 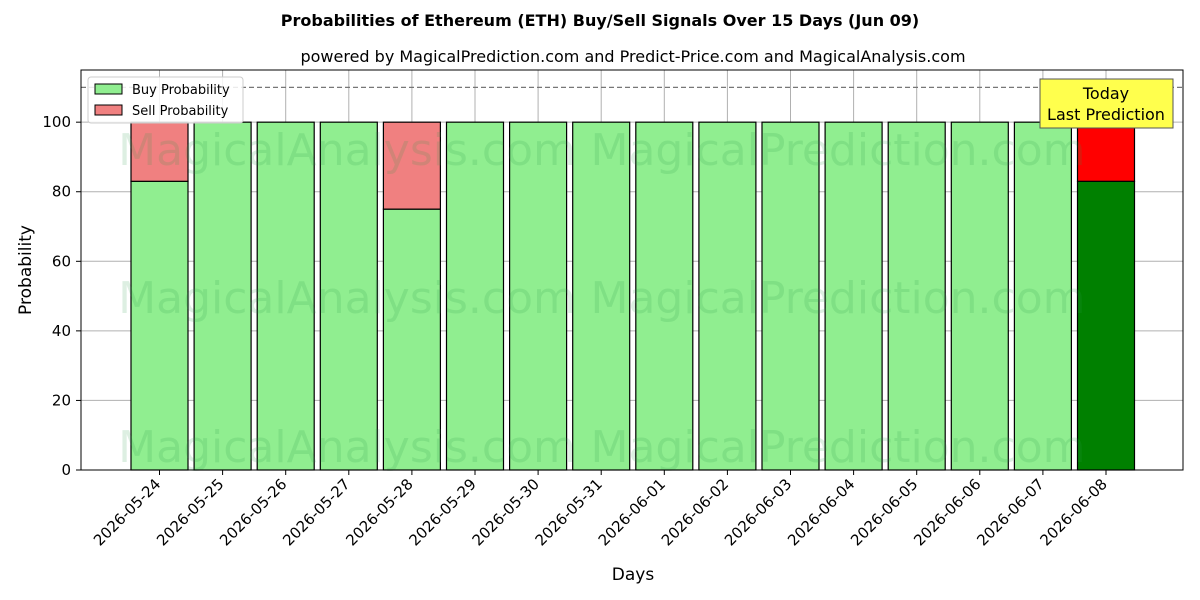 What do you see at coordinates (506, 512) in the screenshot?
I see `x-tick-label: 2026-05-30` at bounding box center [506, 512].